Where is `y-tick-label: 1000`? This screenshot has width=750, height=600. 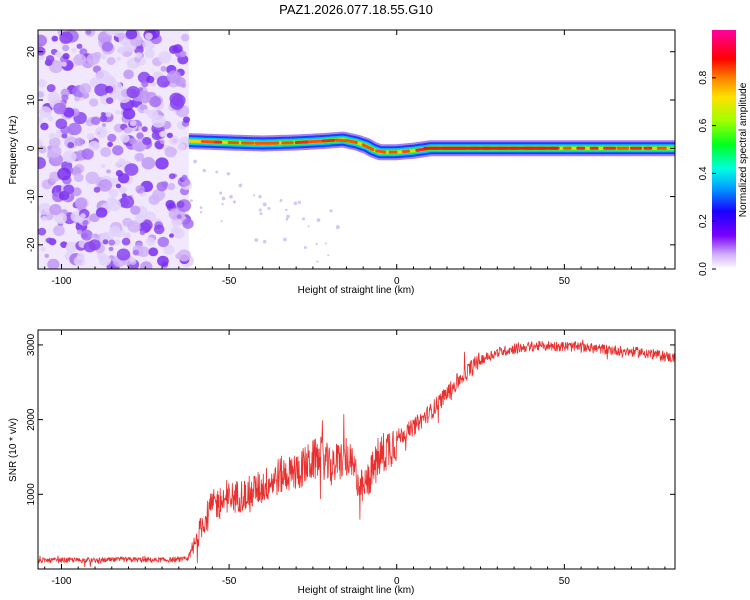 y-tick-label: 1000 is located at coordinates (31, 494).